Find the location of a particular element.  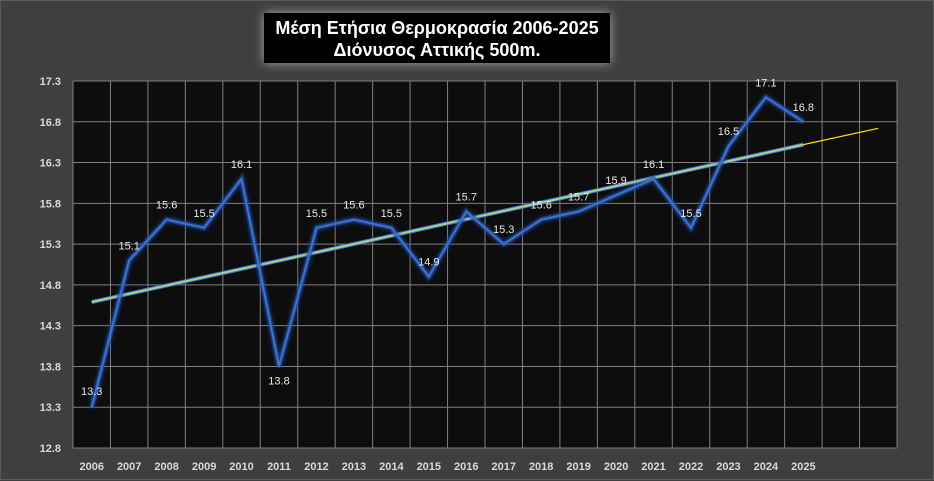

x-tick-label: 2017 is located at coordinates (503, 467).